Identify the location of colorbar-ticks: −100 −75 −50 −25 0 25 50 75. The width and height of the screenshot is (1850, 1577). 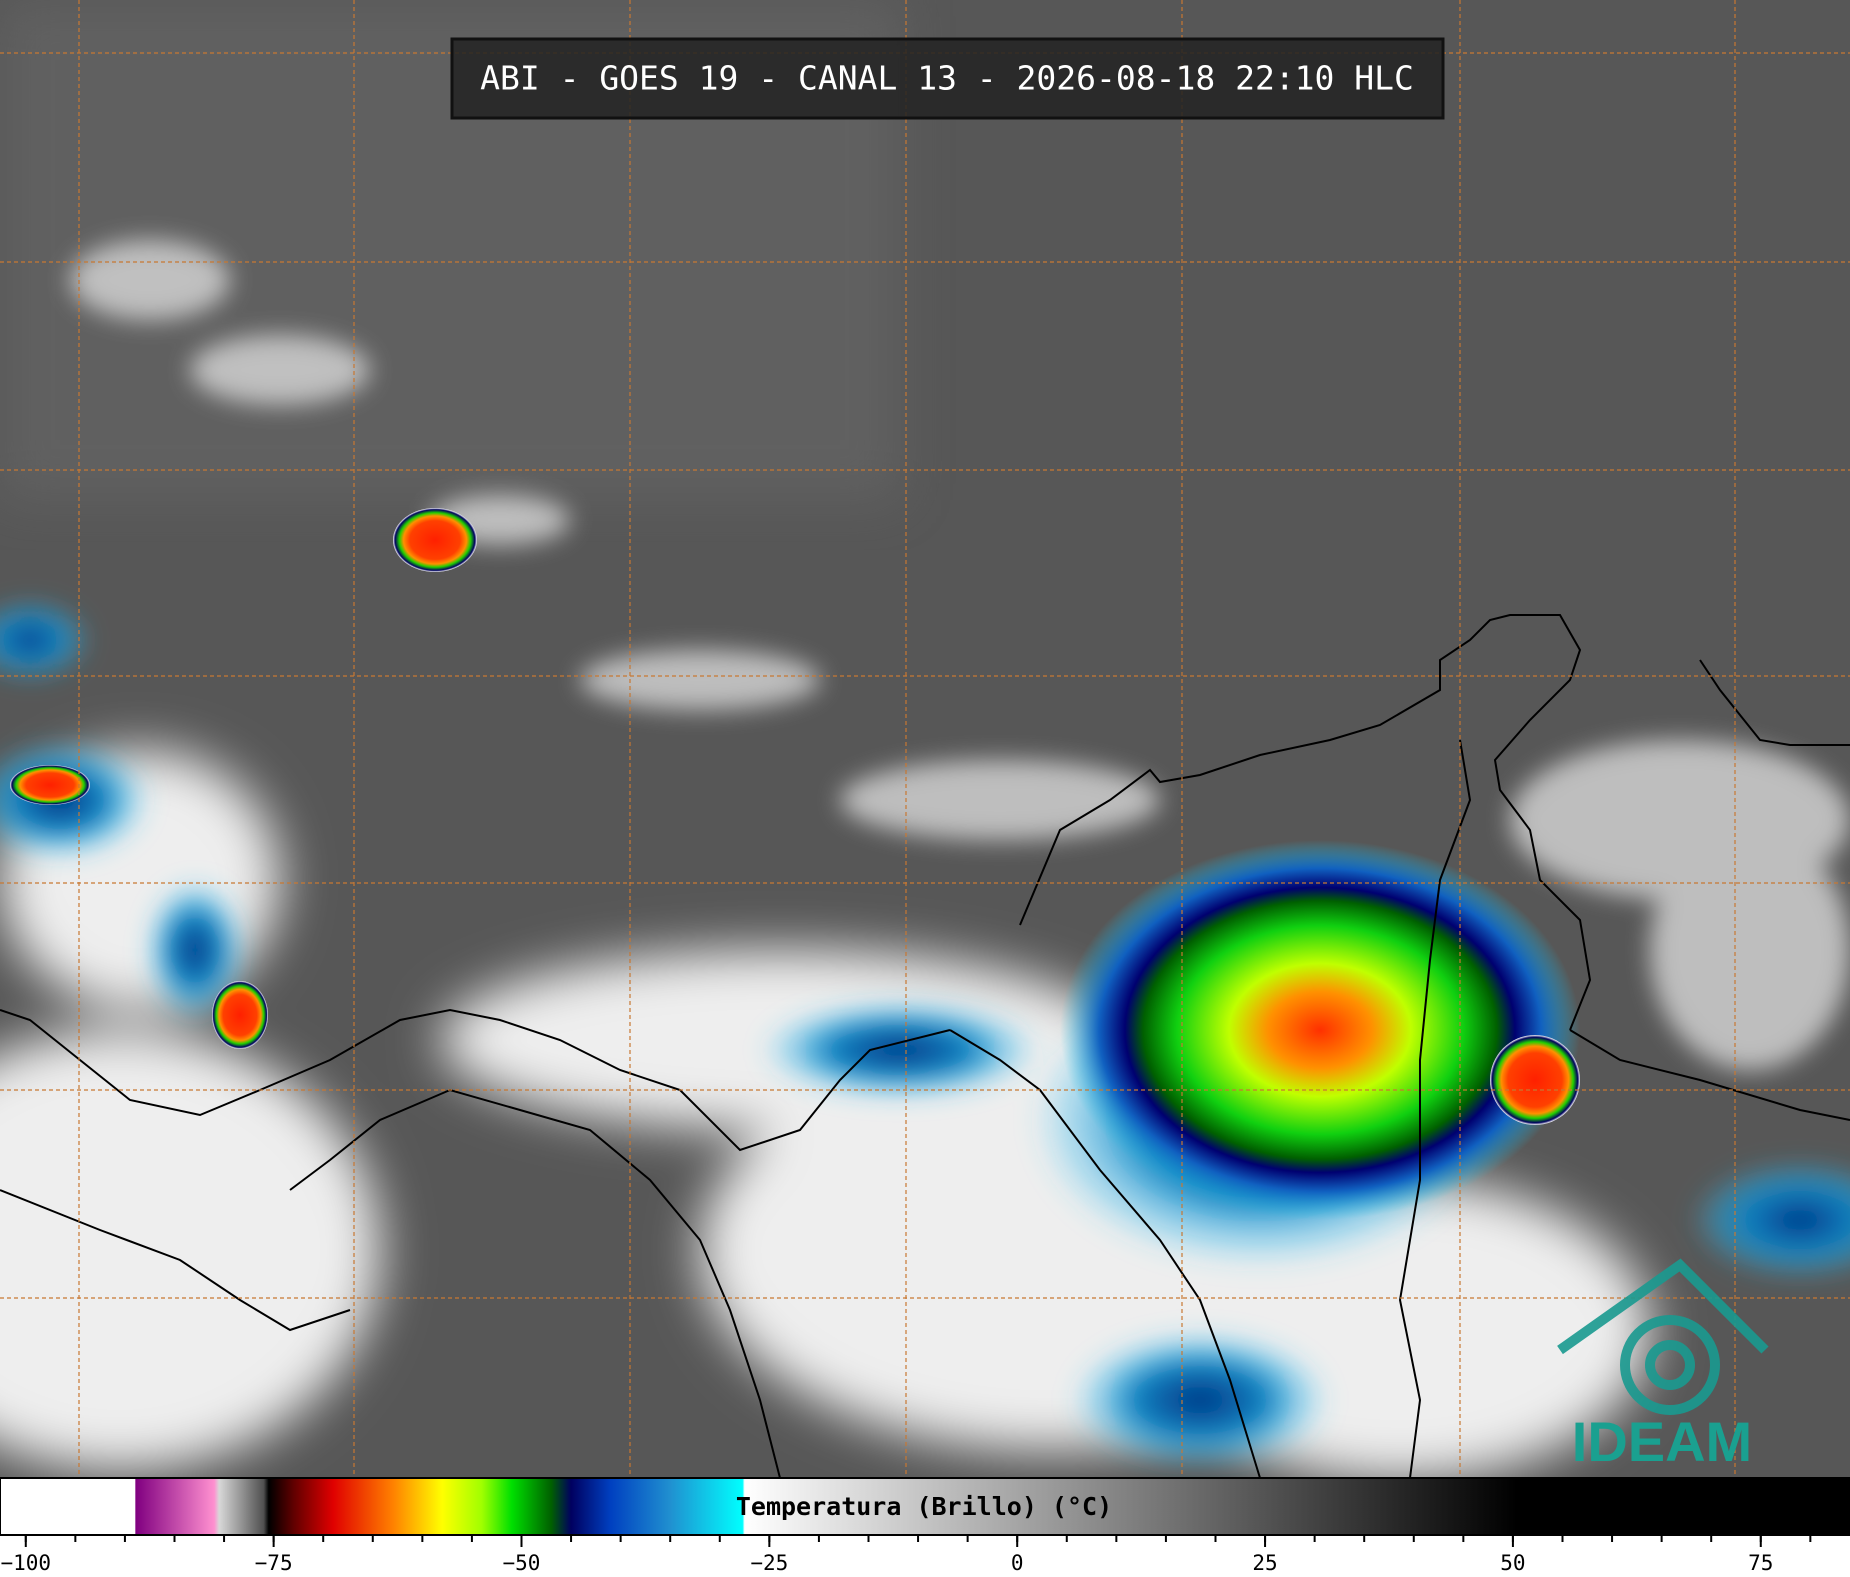
(906, 1555).